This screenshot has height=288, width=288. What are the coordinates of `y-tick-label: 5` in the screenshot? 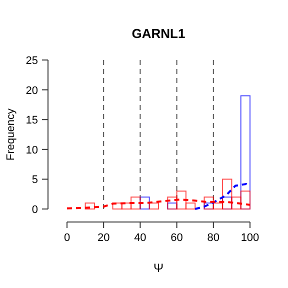 It's located at (35, 180).